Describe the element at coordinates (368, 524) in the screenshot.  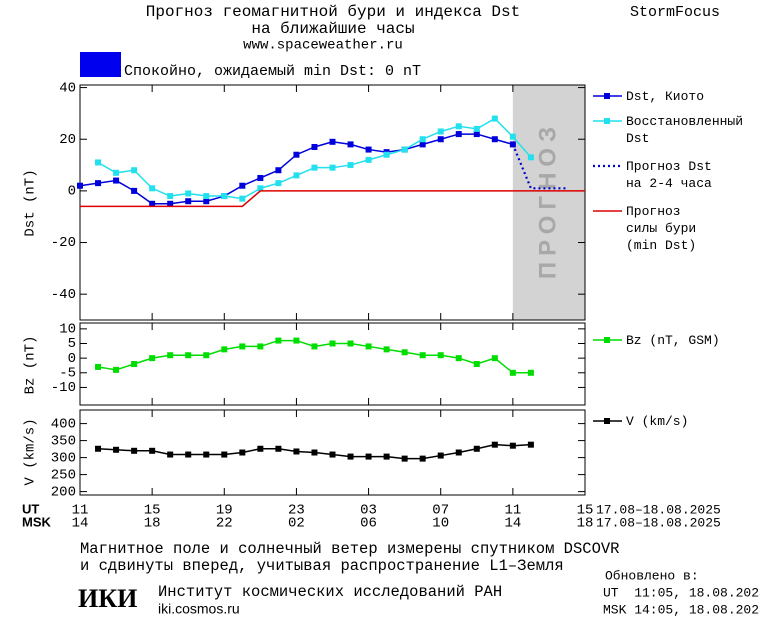
I see `x-tick-label: 06` at that location.